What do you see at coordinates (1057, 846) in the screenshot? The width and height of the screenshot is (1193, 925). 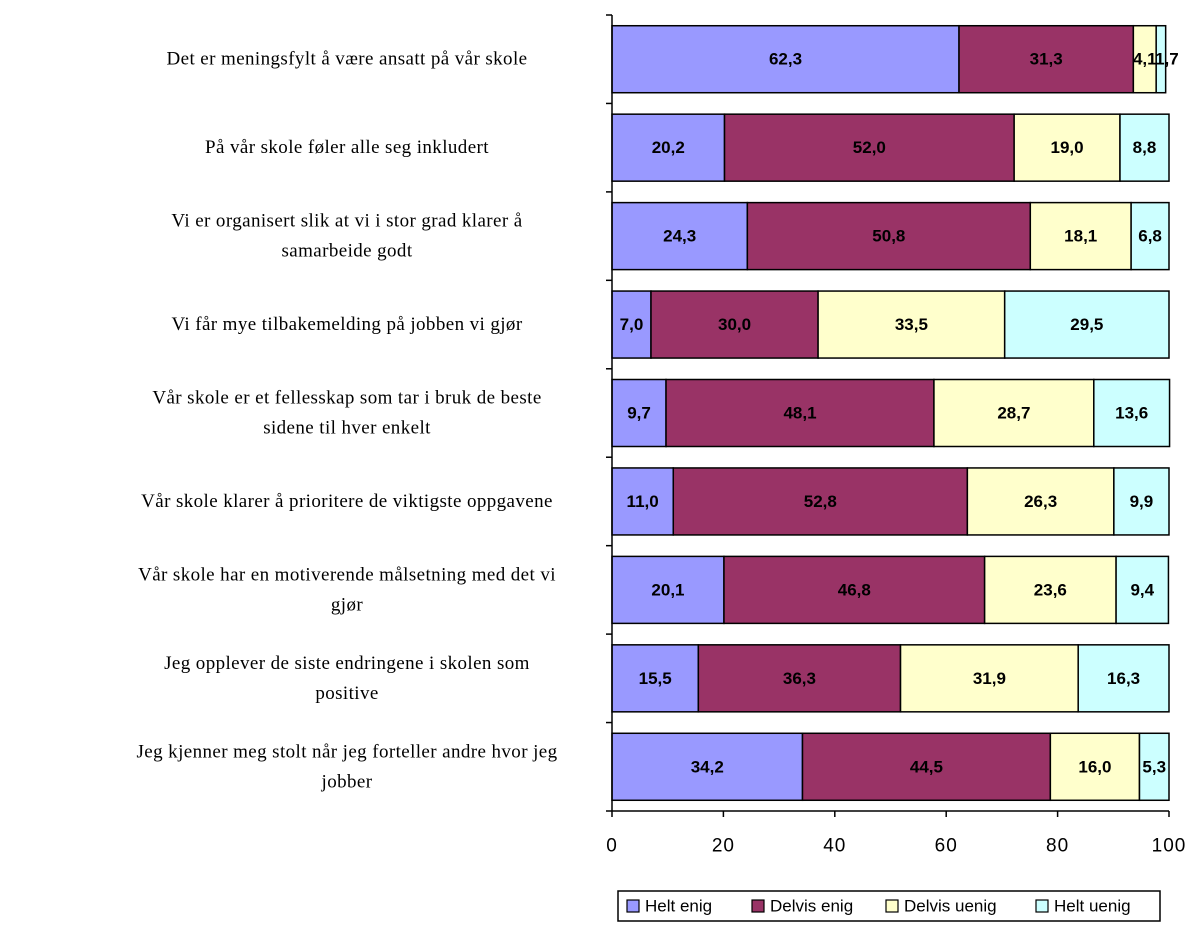 I see `x-tick-label: 80` at bounding box center [1057, 846].